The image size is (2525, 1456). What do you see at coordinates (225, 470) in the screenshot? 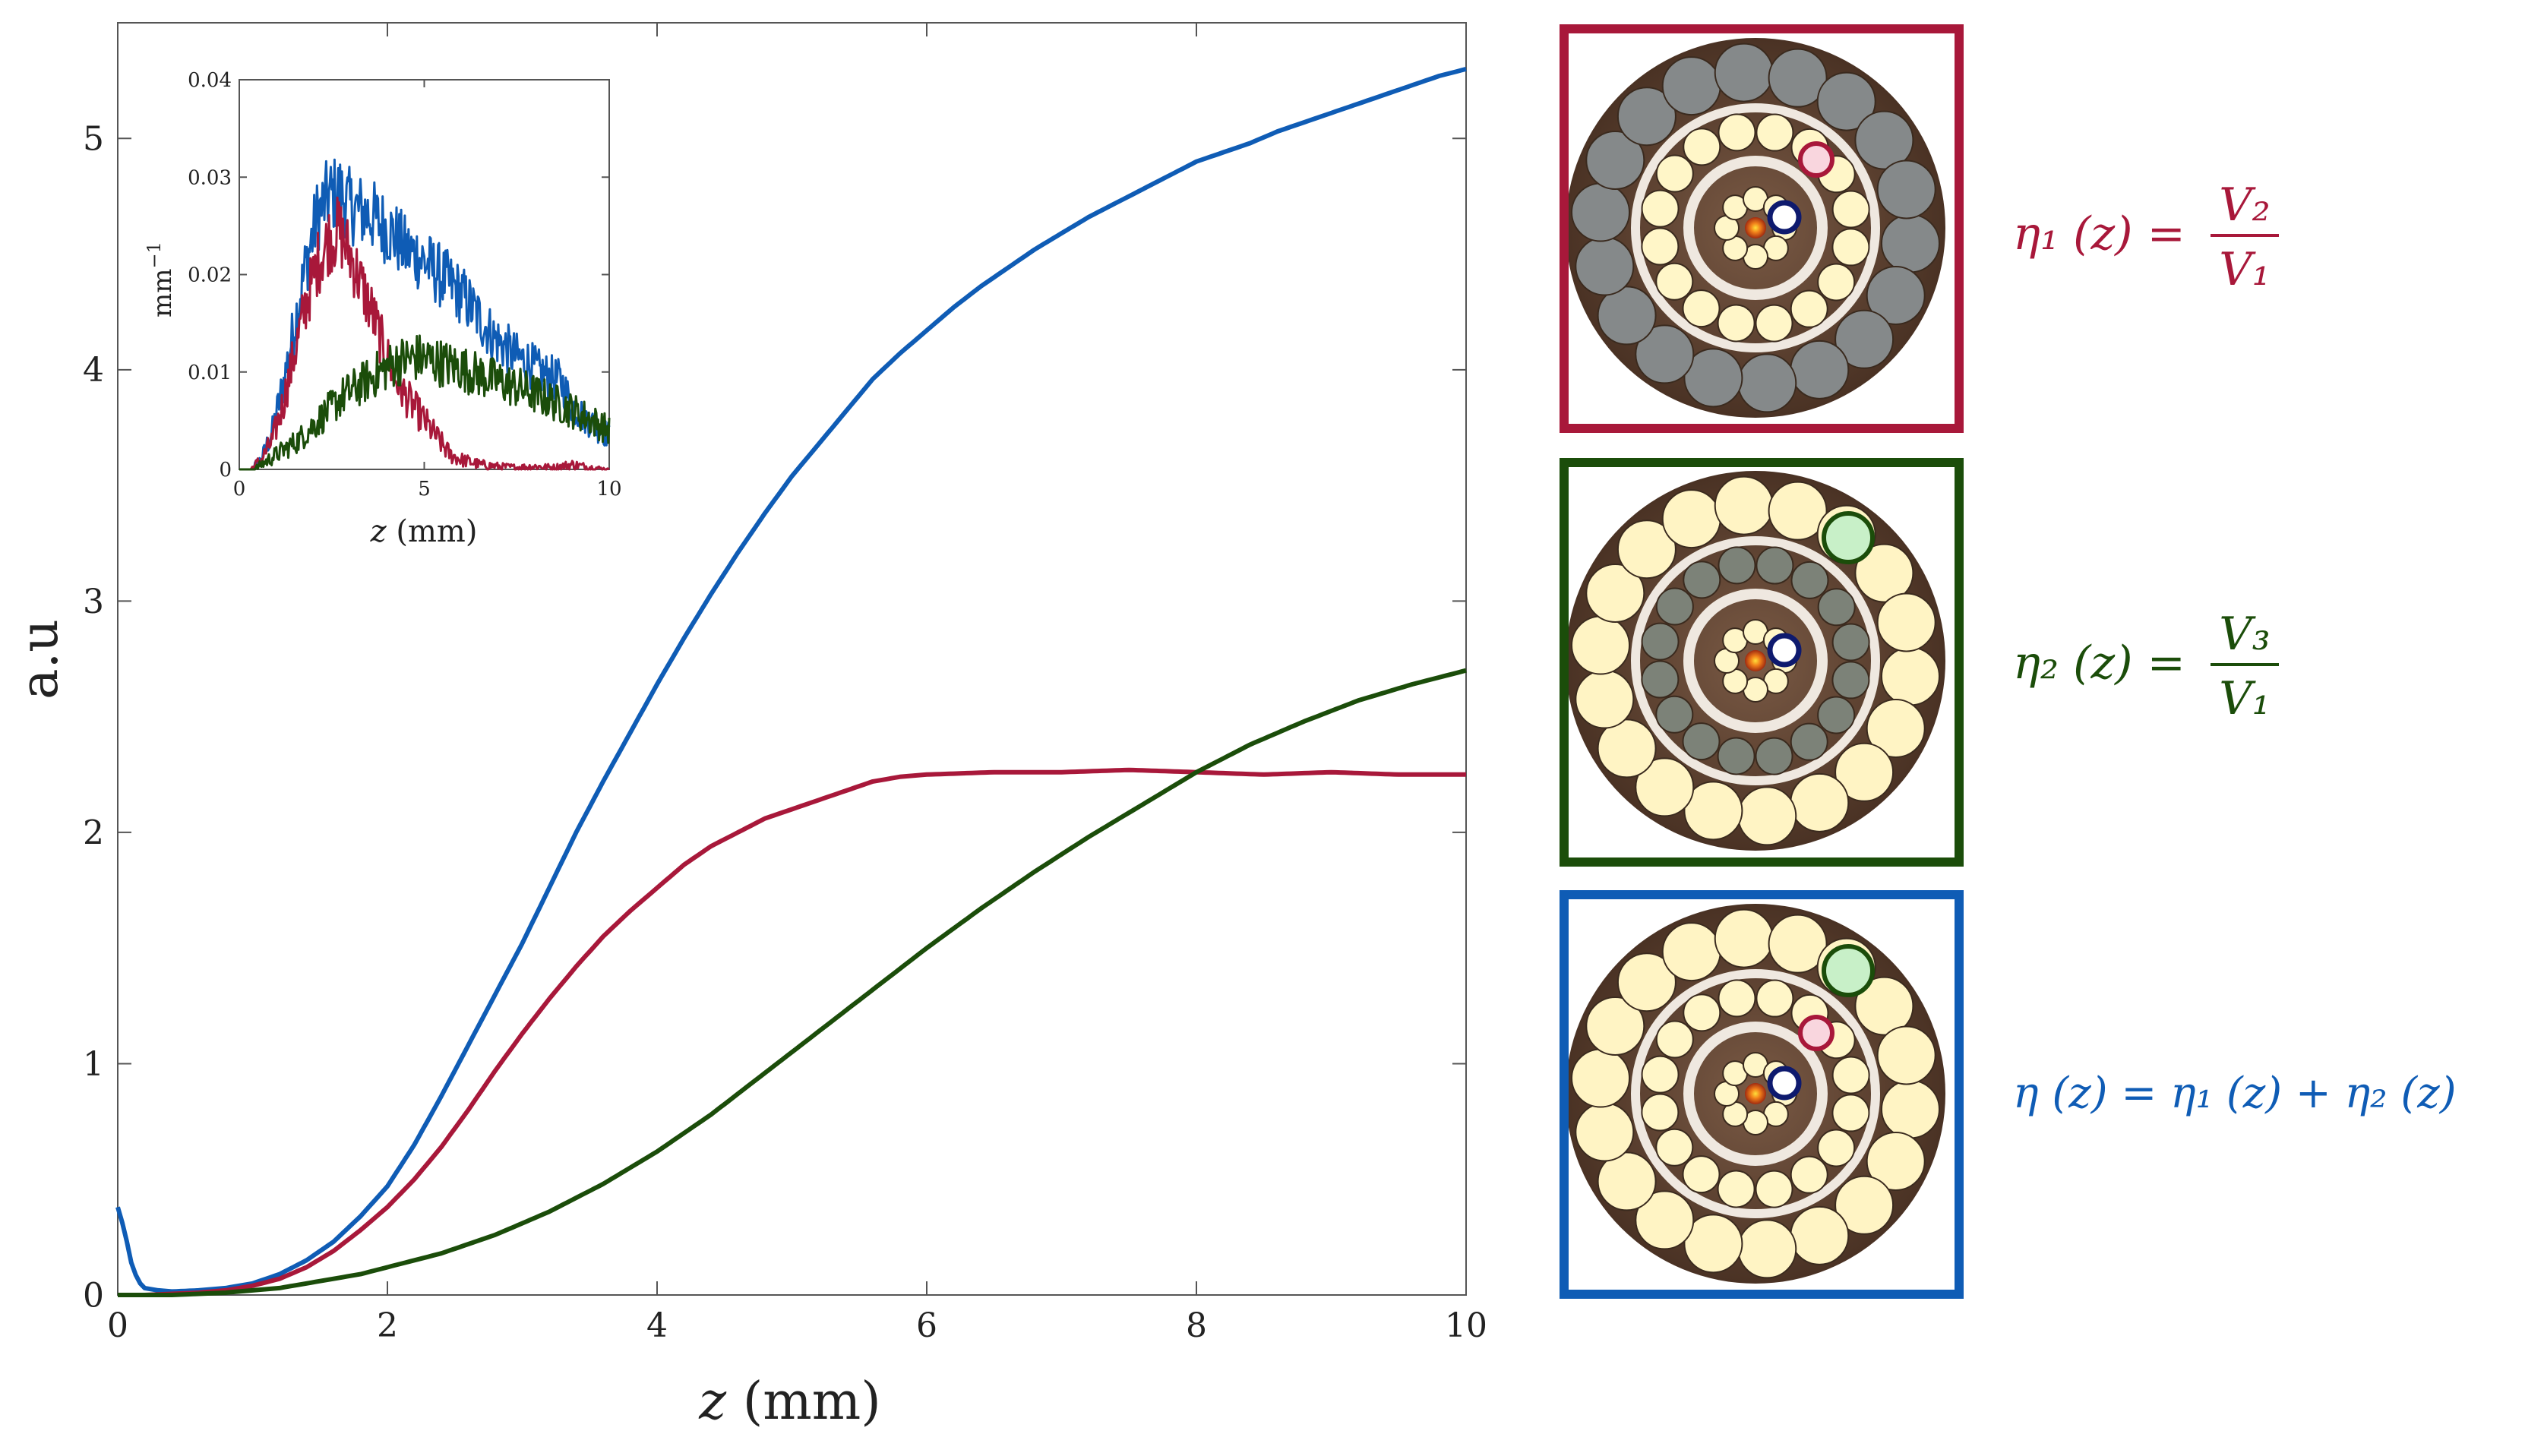
I see `inset-ytick-label: 0` at bounding box center [225, 470].